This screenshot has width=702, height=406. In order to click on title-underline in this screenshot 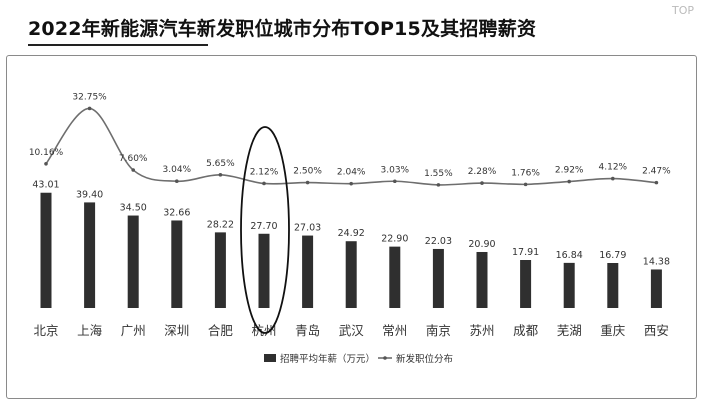, I will do `click(118, 45)`.